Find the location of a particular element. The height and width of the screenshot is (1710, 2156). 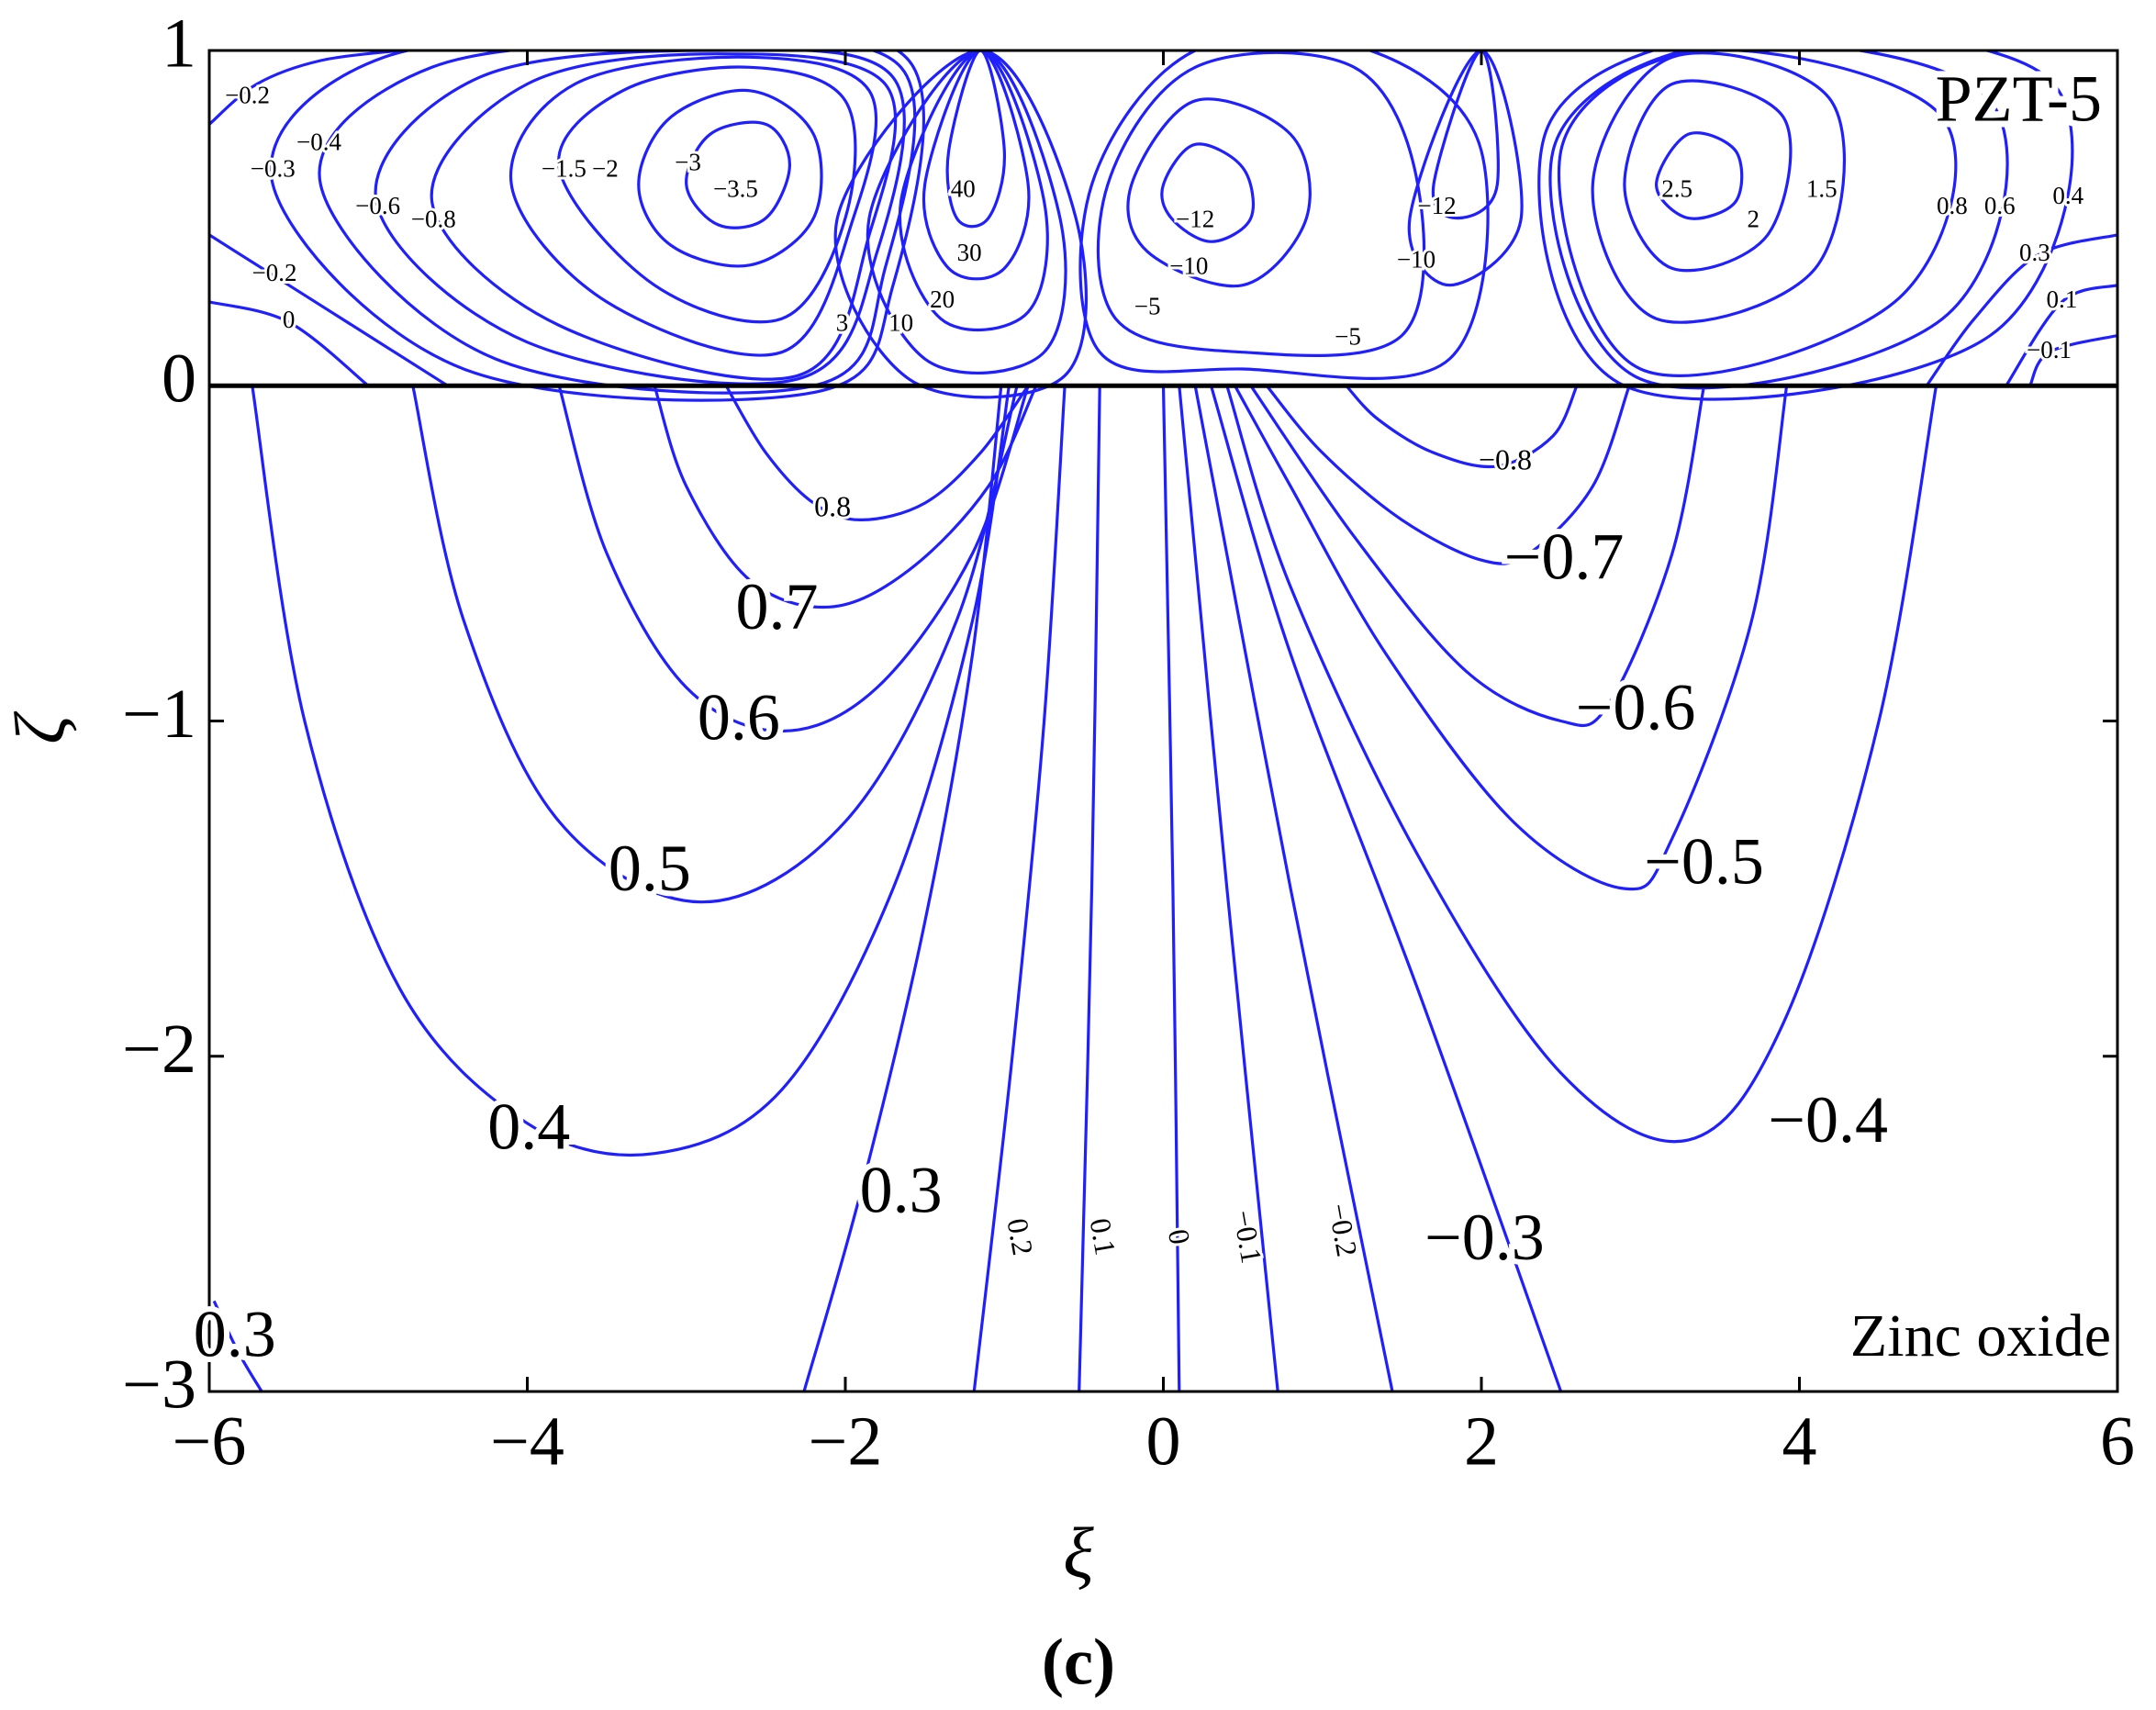

x-tick-label: −2 is located at coordinates (846, 1441).